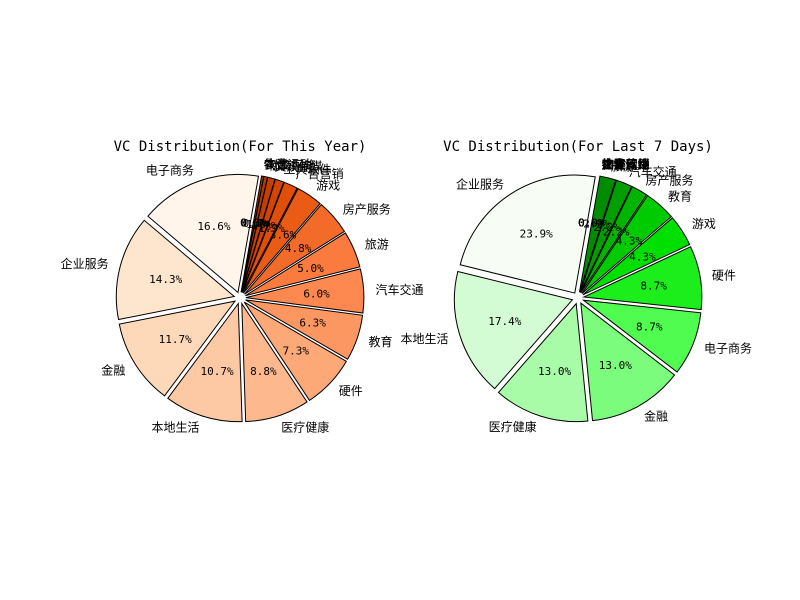 The width and height of the screenshot is (800, 600). I want to click on slice-percent-label: 16.6%, so click(213, 226).